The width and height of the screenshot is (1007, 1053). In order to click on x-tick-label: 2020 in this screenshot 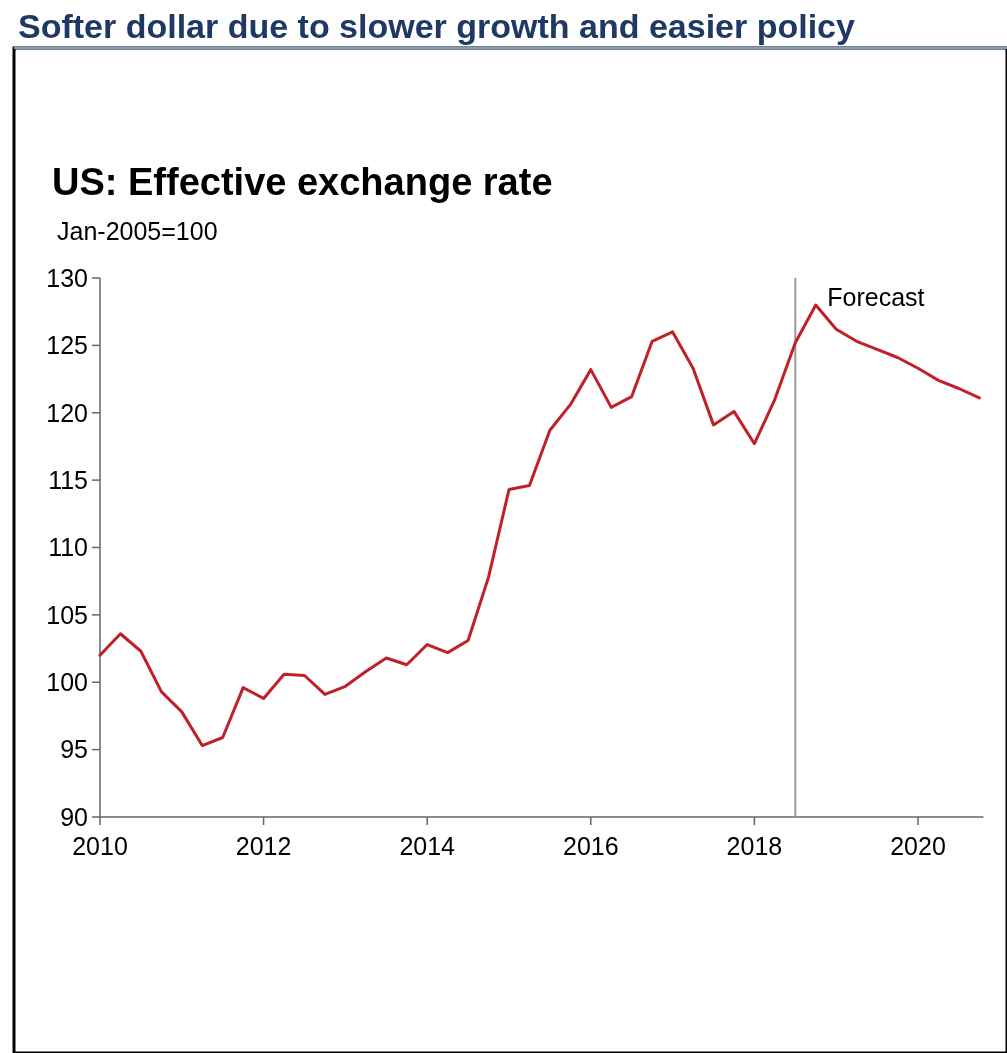, I will do `click(918, 846)`.